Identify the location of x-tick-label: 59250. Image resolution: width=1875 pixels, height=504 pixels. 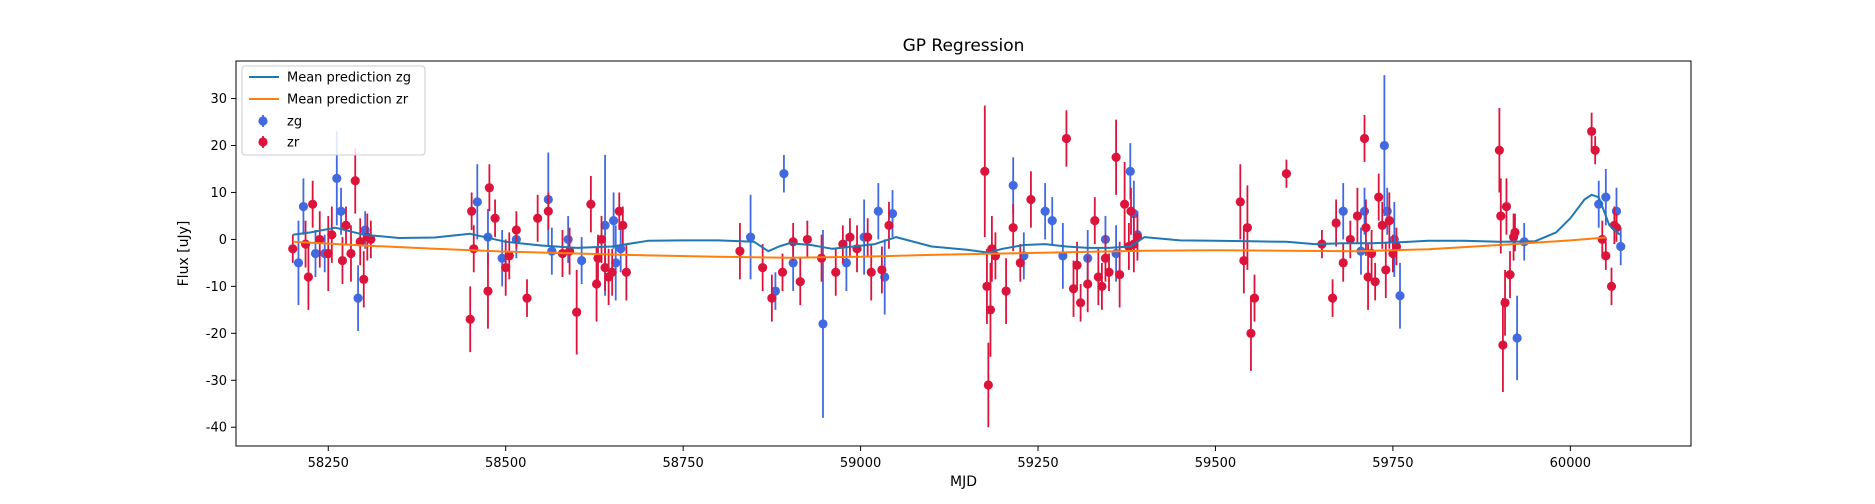
(1037, 463).